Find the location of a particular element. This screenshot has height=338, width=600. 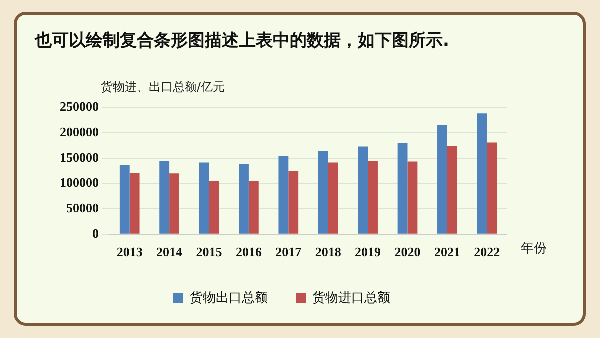

x-tick-label: 2017 is located at coordinates (289, 252).